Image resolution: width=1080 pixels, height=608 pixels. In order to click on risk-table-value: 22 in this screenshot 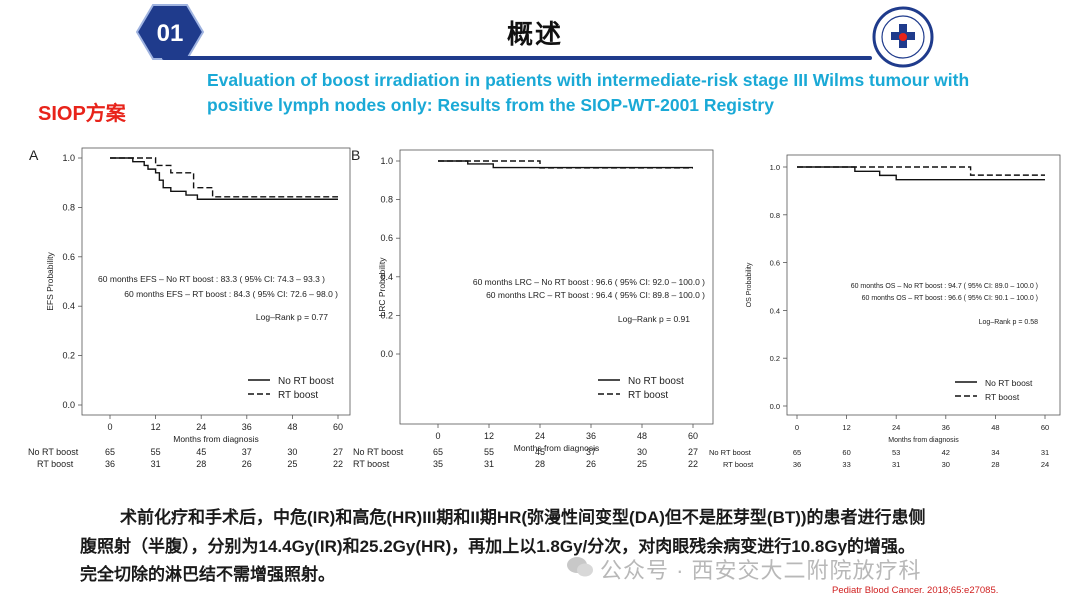, I will do `click(338, 464)`.